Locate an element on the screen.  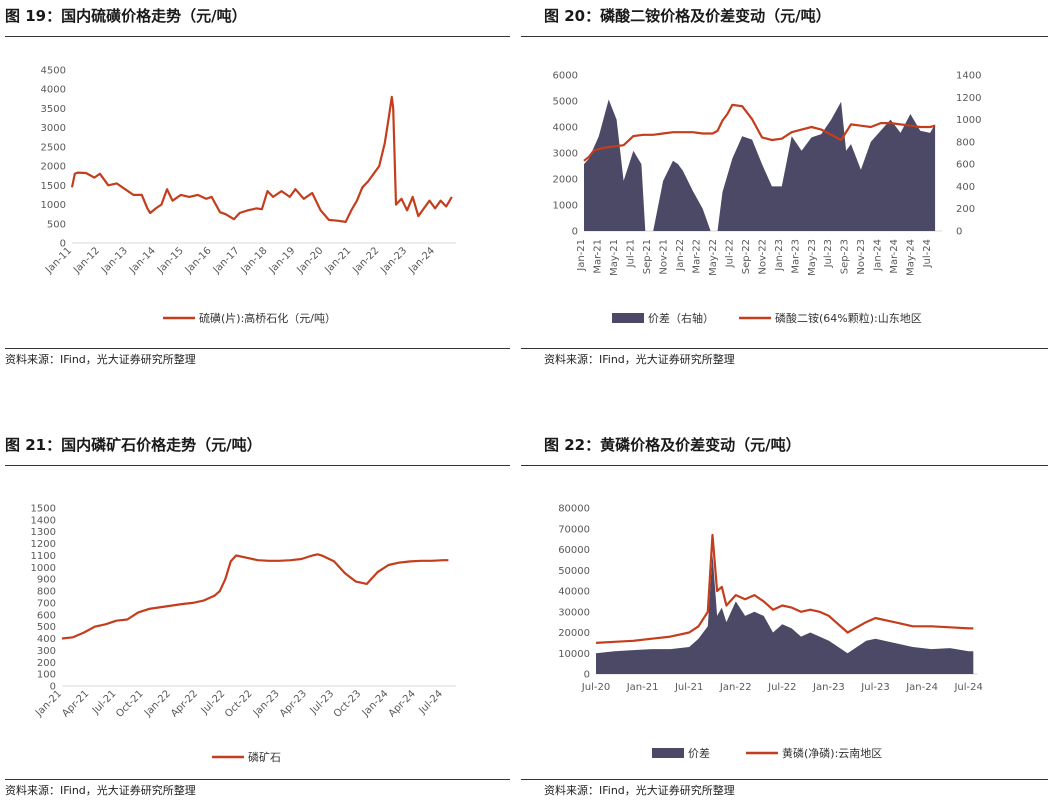
x-tick-label-1: Nov-23 is located at coordinates (861, 257).